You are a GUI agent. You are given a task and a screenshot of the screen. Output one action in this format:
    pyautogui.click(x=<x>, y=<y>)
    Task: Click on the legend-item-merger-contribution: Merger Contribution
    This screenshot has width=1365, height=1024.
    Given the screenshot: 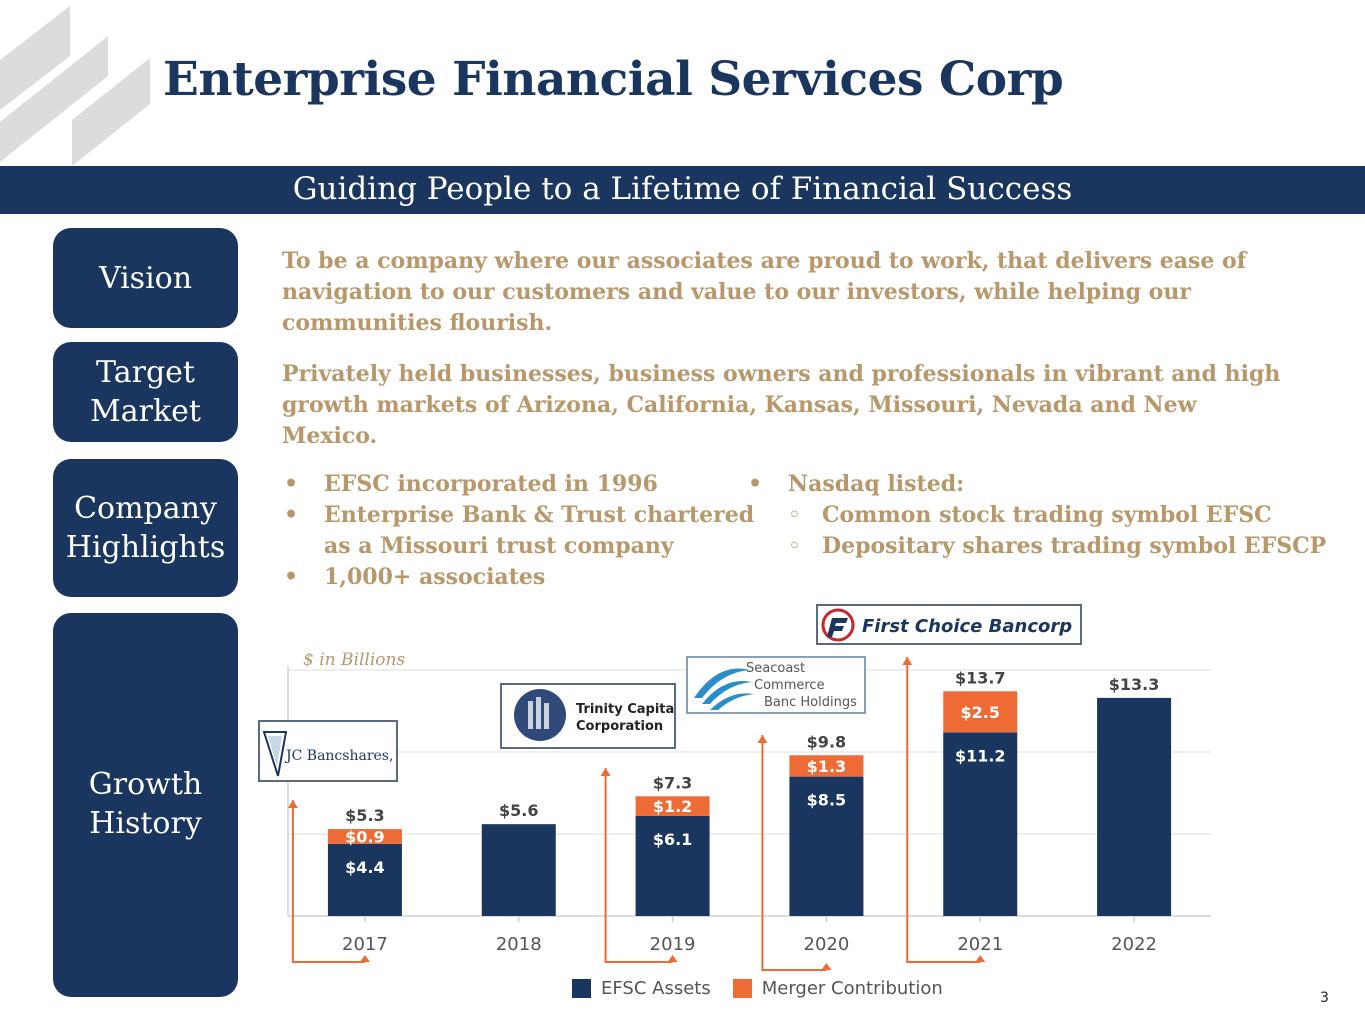 What is the action you would take?
    pyautogui.click(x=837, y=988)
    